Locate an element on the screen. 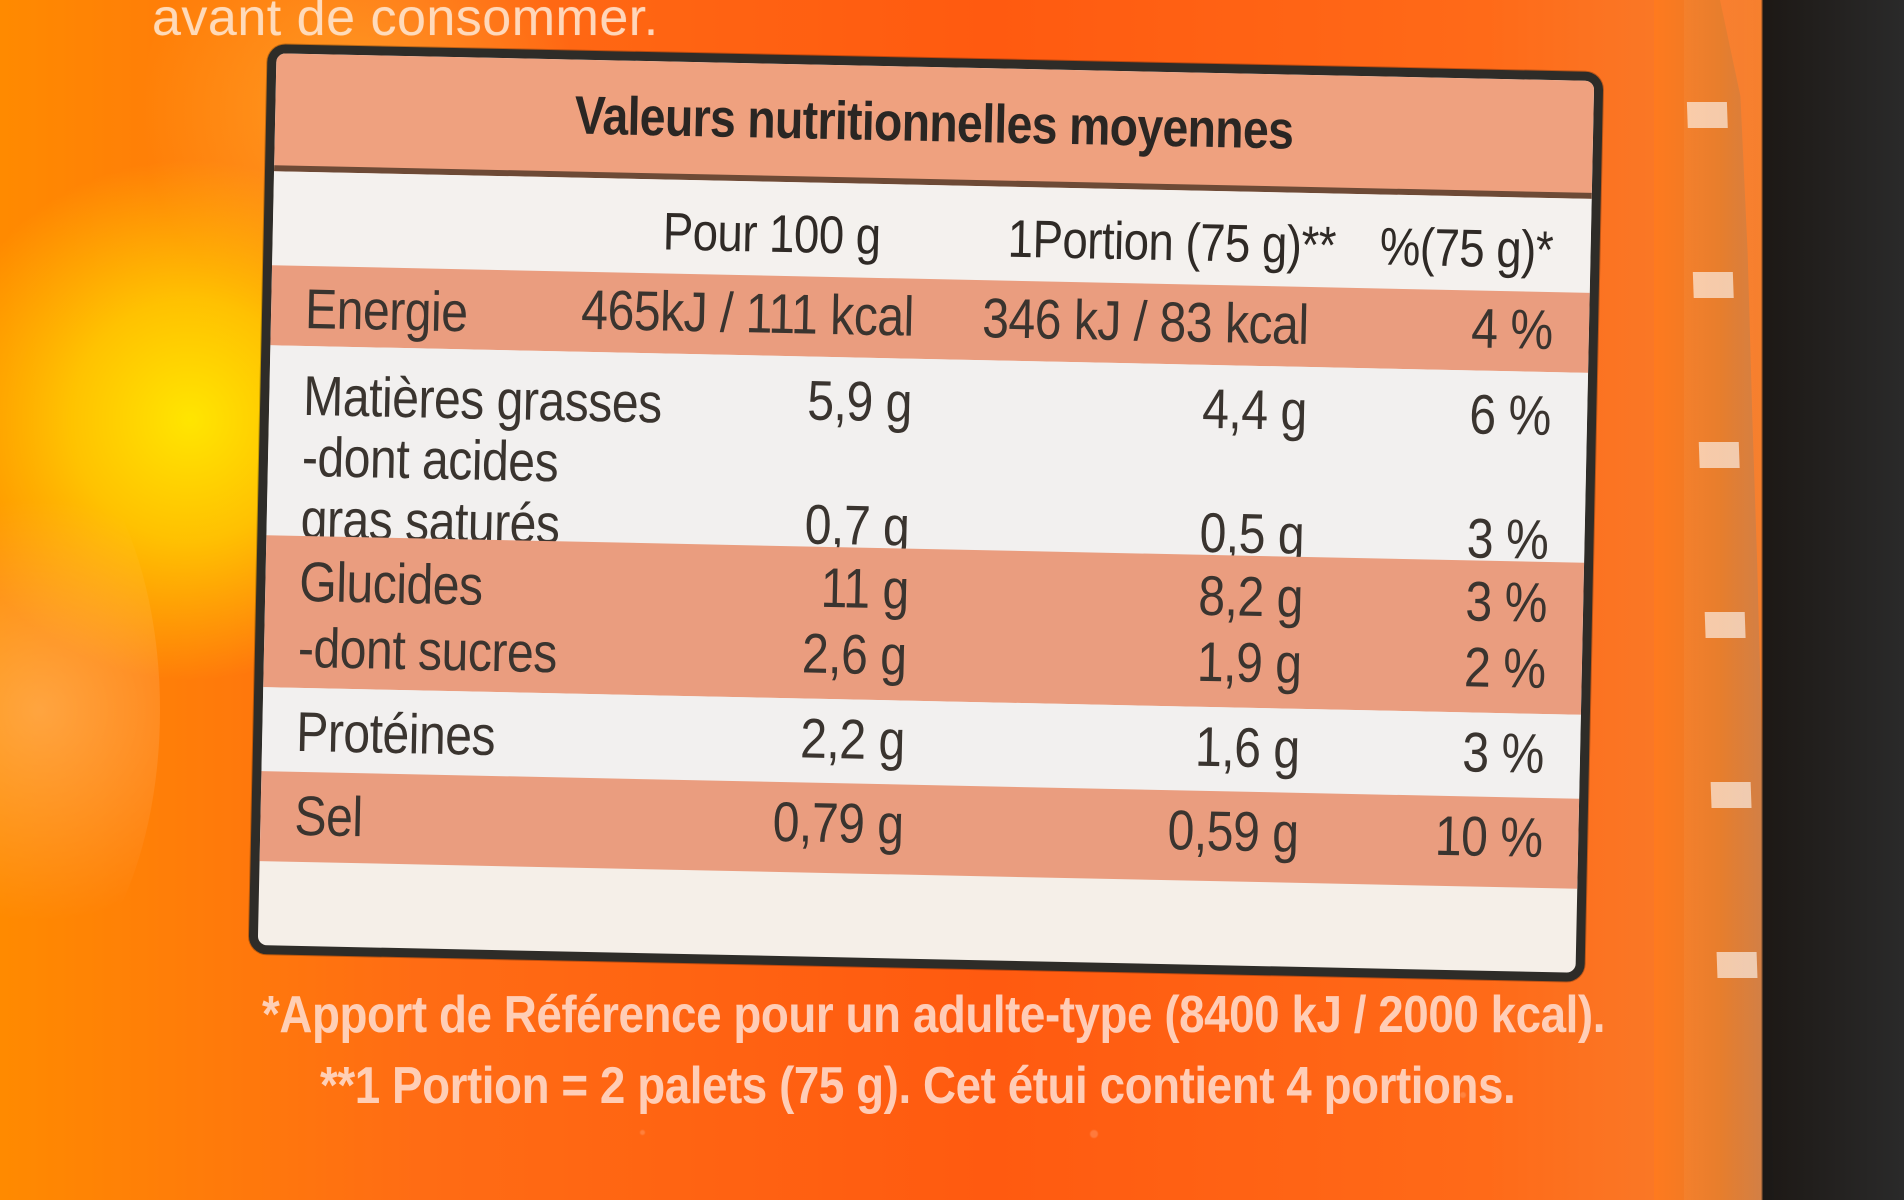 The height and width of the screenshot is (1200, 1904). gras-satures-pct: 3 % is located at coordinates (1508, 539).